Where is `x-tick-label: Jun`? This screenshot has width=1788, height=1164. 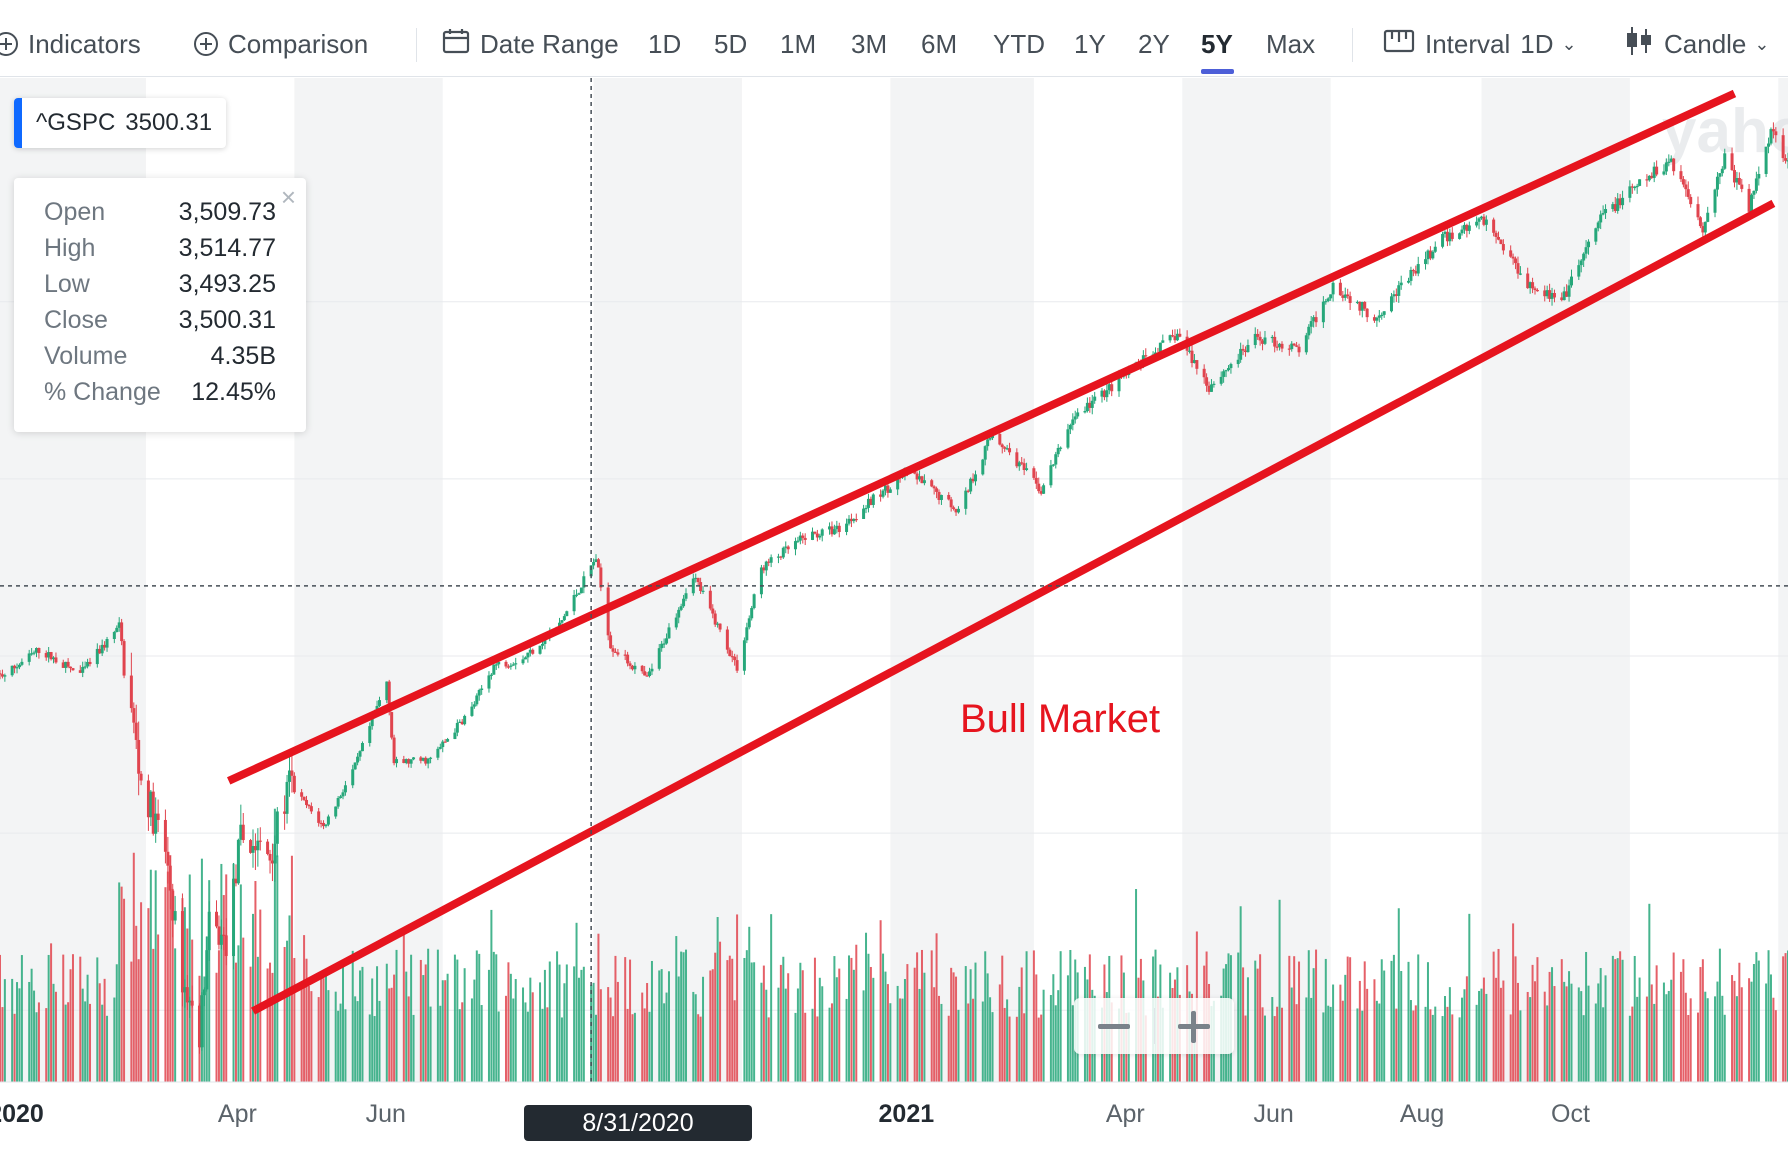
x-tick-label: Jun is located at coordinates (1274, 1114).